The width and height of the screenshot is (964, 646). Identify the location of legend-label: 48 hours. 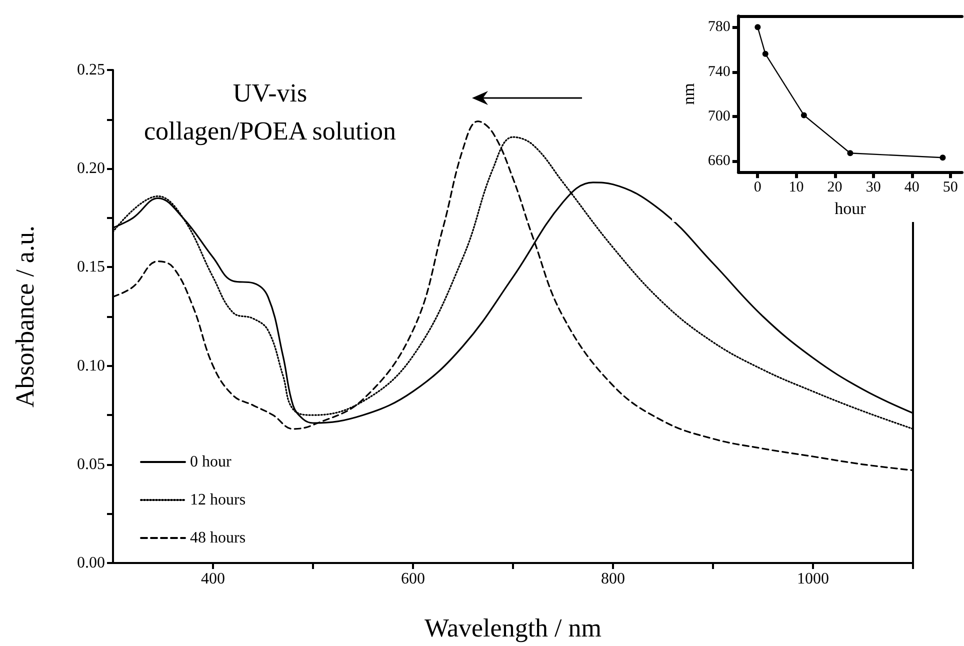
(218, 538).